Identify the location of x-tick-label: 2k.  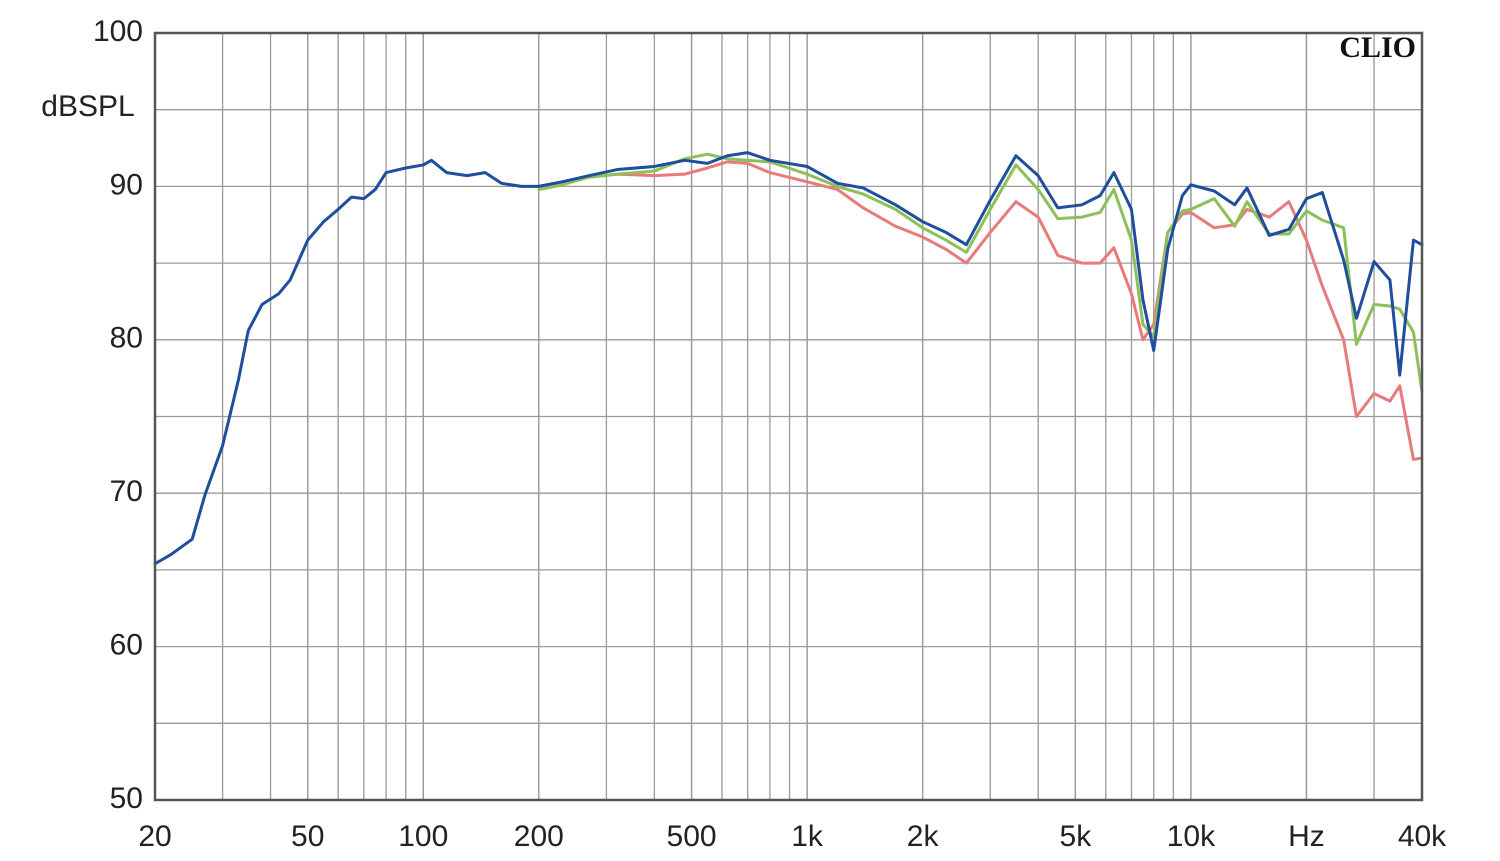
(923, 836).